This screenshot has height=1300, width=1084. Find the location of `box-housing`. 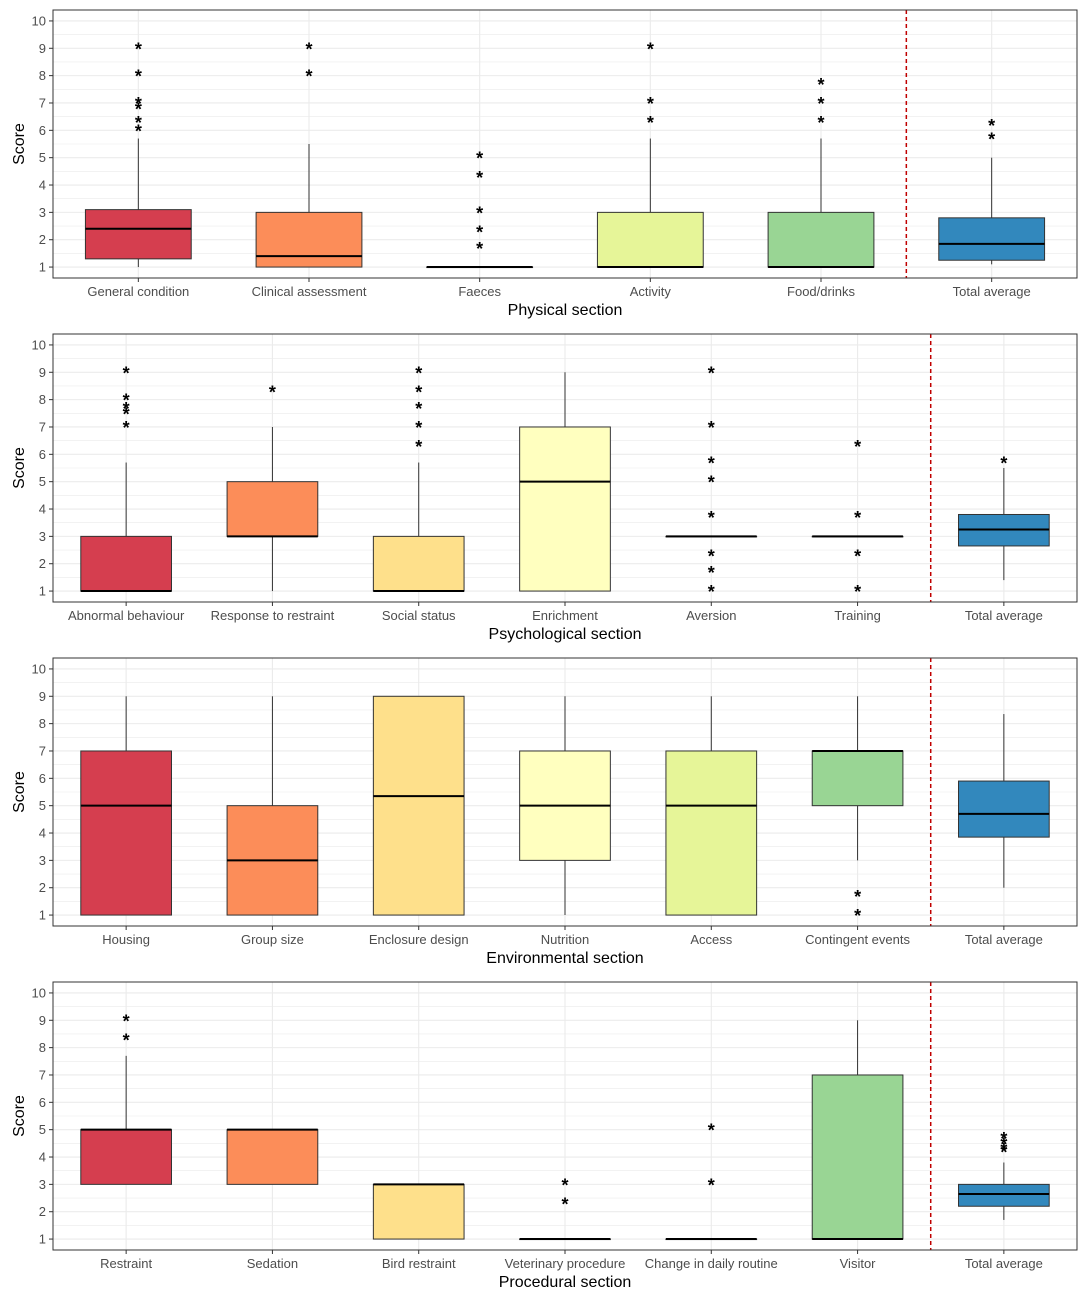

box-housing is located at coordinates (126, 806).